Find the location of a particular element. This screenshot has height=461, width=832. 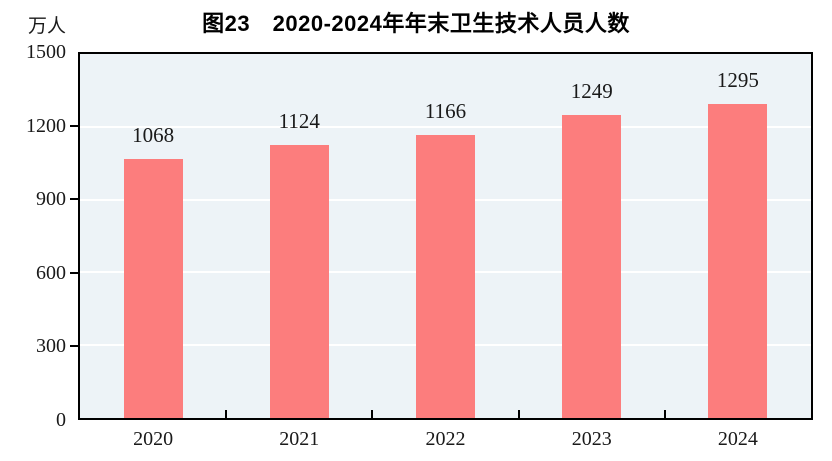

bar-value-label: 1124 is located at coordinates (299, 121).